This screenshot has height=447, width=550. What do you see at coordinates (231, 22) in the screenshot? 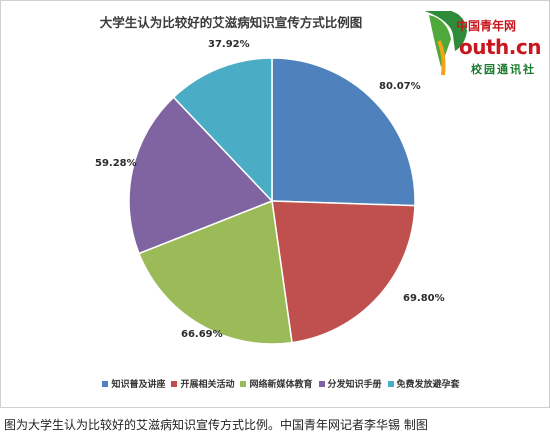
I see `chart-title: 大学生认为比较好的艾滋病知识宣传方式比例图` at bounding box center [231, 22].